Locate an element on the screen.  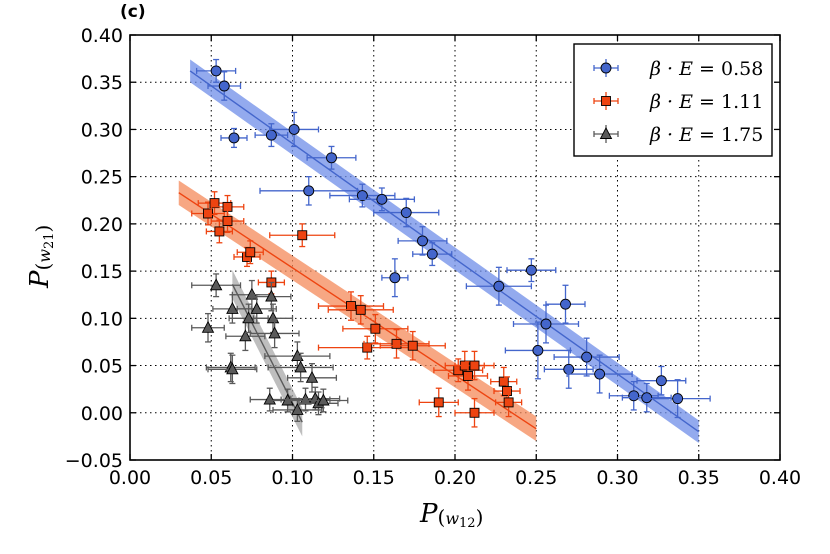
svg-text: P(w12) is located at coordinates (451, 515).